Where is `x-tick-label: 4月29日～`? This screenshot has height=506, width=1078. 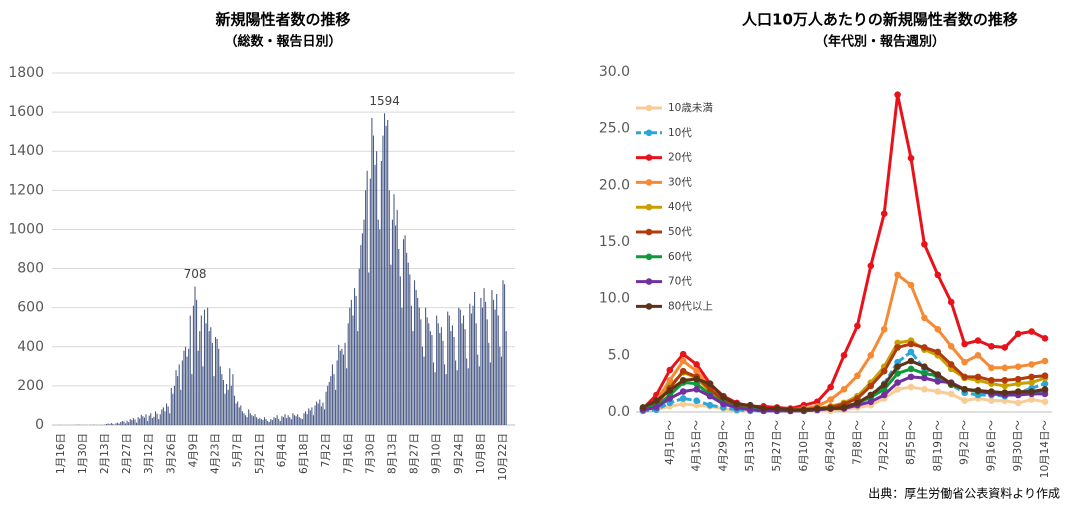
x-tick-label: 4月29日～ is located at coordinates (723, 446).